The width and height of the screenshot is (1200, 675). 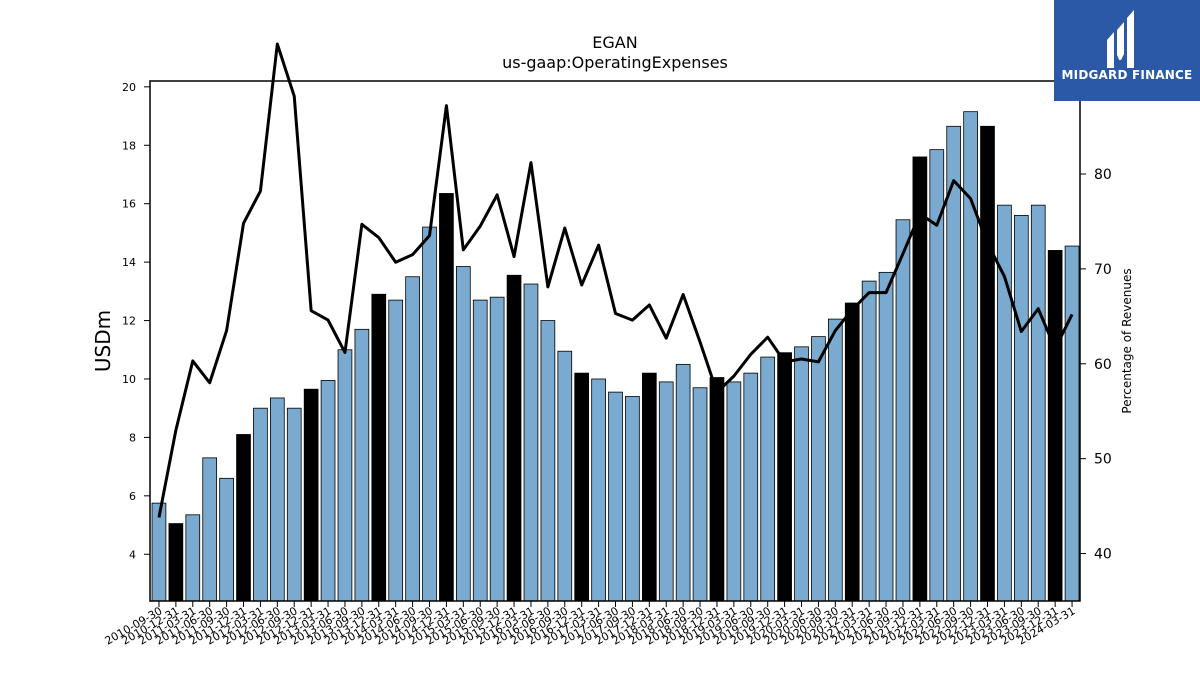 What do you see at coordinates (615, 62) in the screenshot?
I see `chart-subtitle: us-gaap:OperatingExpenses` at bounding box center [615, 62].